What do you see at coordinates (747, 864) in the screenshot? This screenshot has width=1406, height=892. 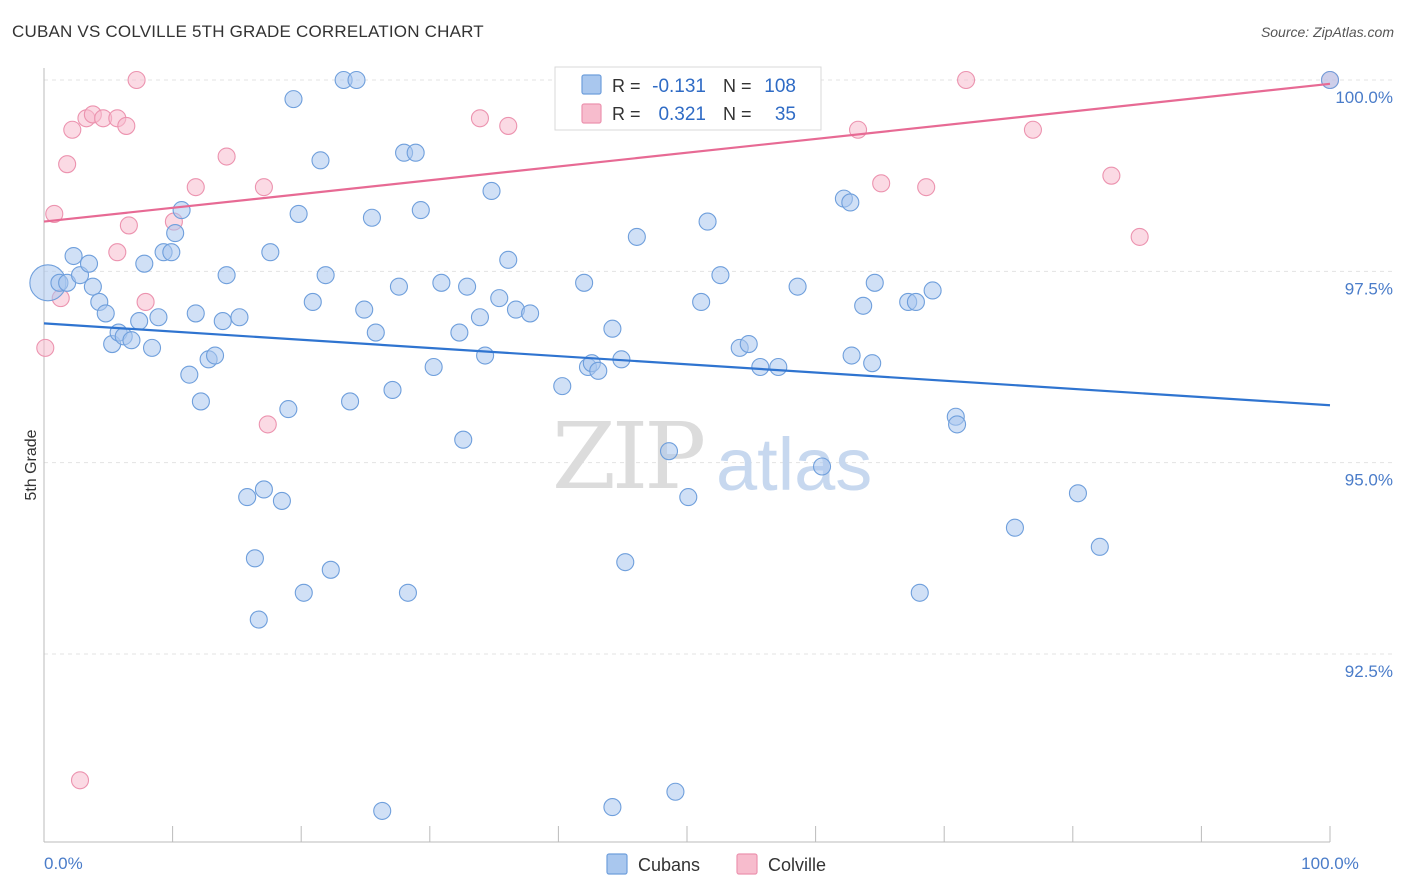 I see `legend-colville-swatch` at bounding box center [747, 864].